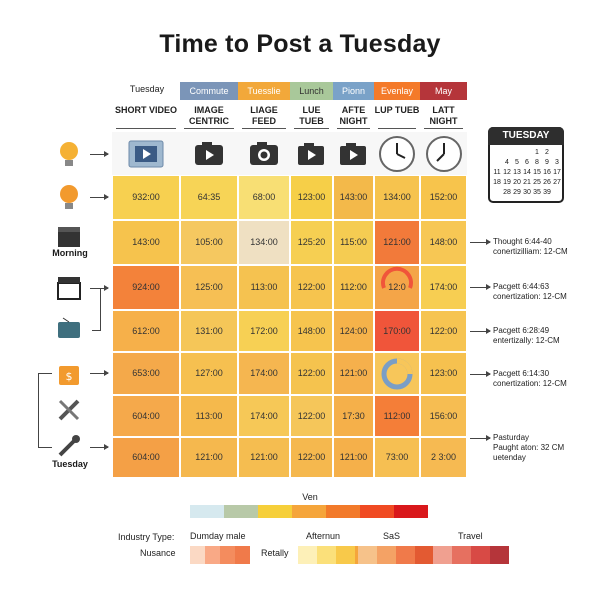  Describe the element at coordinates (443, 91) in the screenshot. I see `column-top-header: May` at that location.